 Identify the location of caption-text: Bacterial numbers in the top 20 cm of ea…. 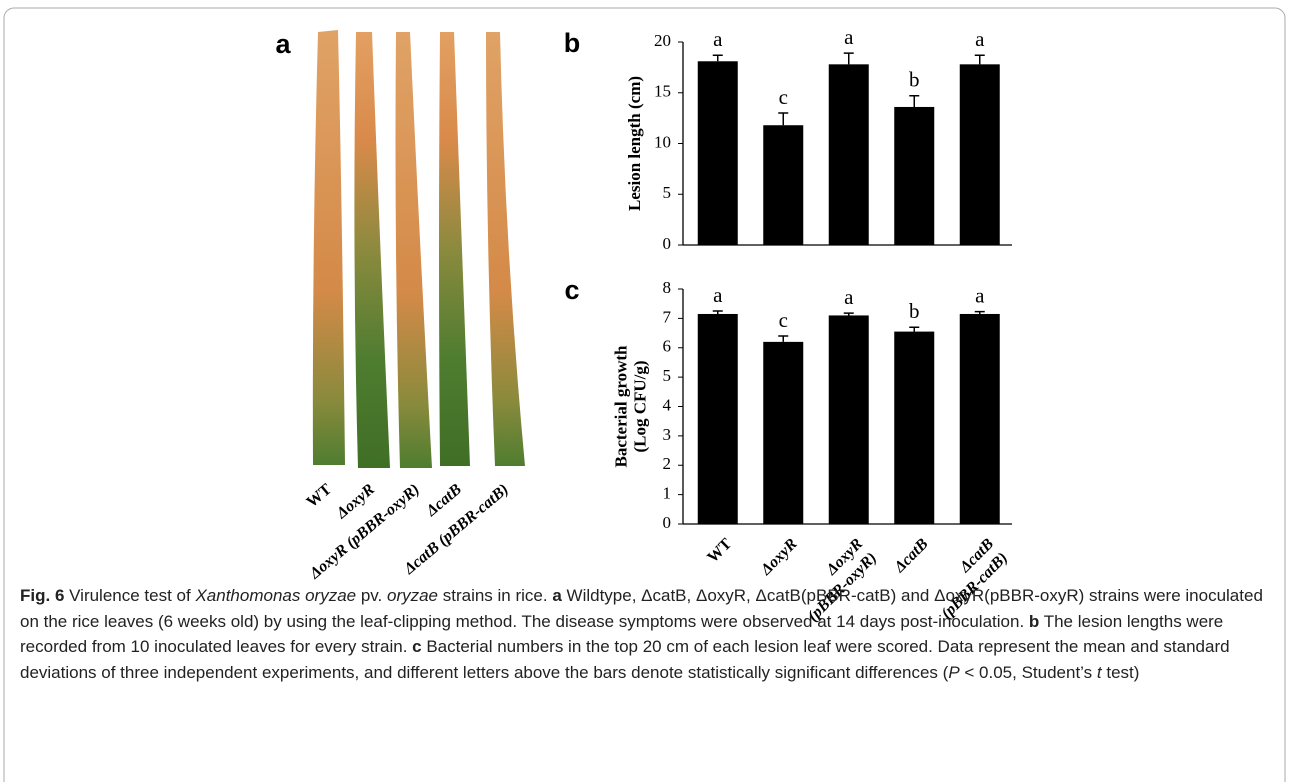
(625, 659).